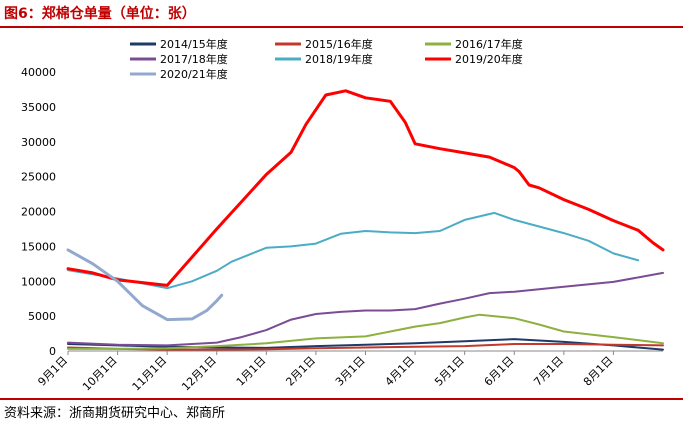  What do you see at coordinates (38, 107) in the screenshot?
I see `y-tick-label: 35000` at bounding box center [38, 107].